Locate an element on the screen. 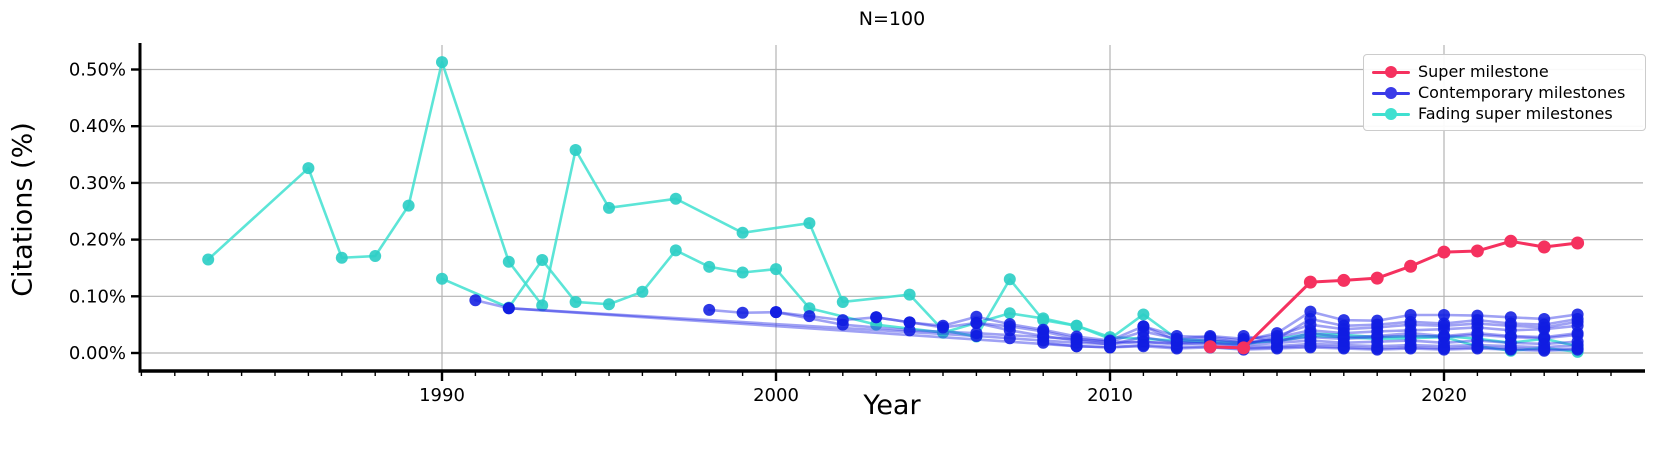  tick-label: 2000 is located at coordinates (776, 395).